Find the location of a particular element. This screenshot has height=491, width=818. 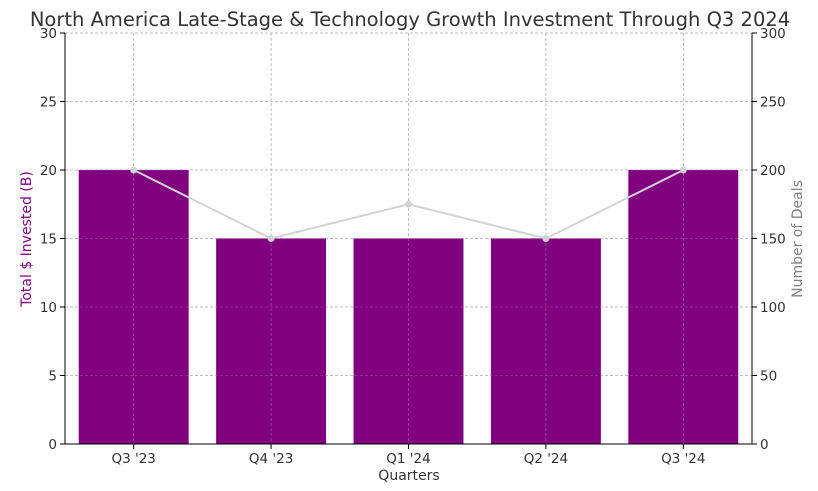

y-axis-label: Total $ Invested (B) is located at coordinates (27, 239).